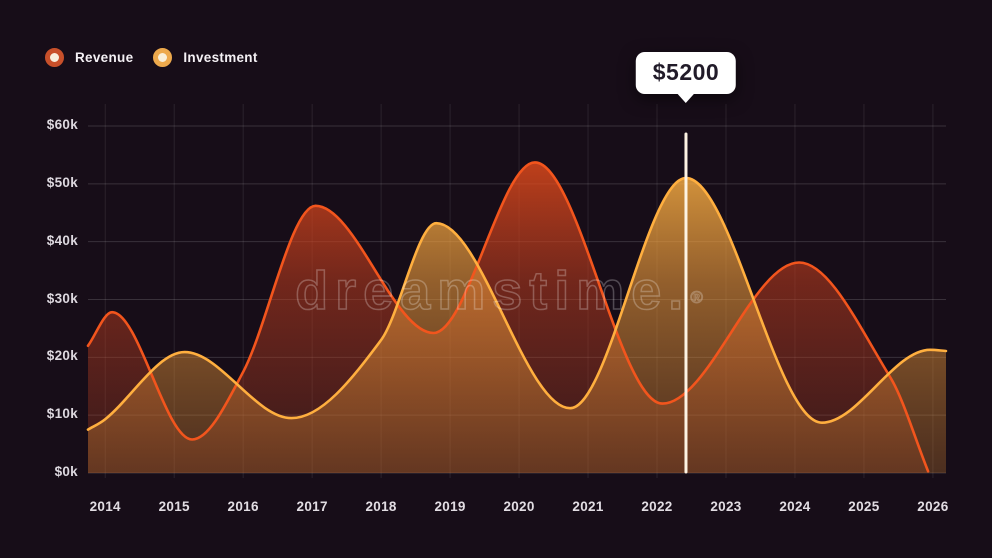 This screenshot has height=558, width=992. What do you see at coordinates (104, 57) in the screenshot?
I see `legend-label-revenue: Revenue` at bounding box center [104, 57].